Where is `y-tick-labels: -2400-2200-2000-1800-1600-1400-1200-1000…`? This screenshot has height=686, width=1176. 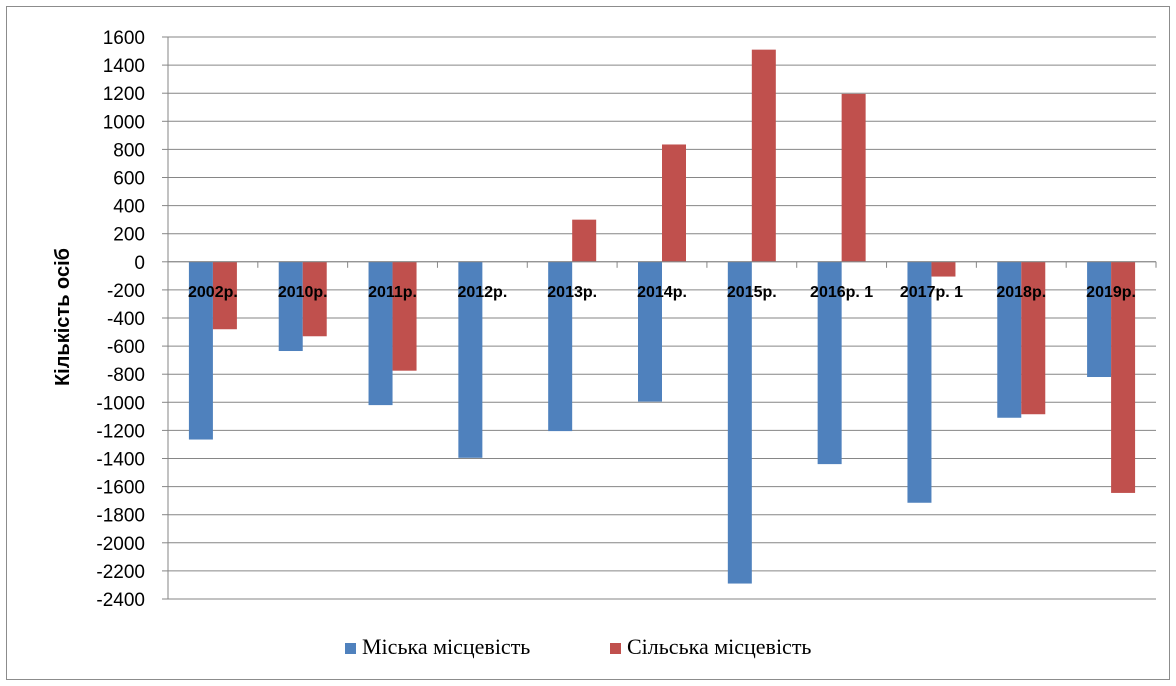 y-tick-labels: -2400-2200-2000-1800-1600-1400-1200-1000… is located at coordinates (120, 319).